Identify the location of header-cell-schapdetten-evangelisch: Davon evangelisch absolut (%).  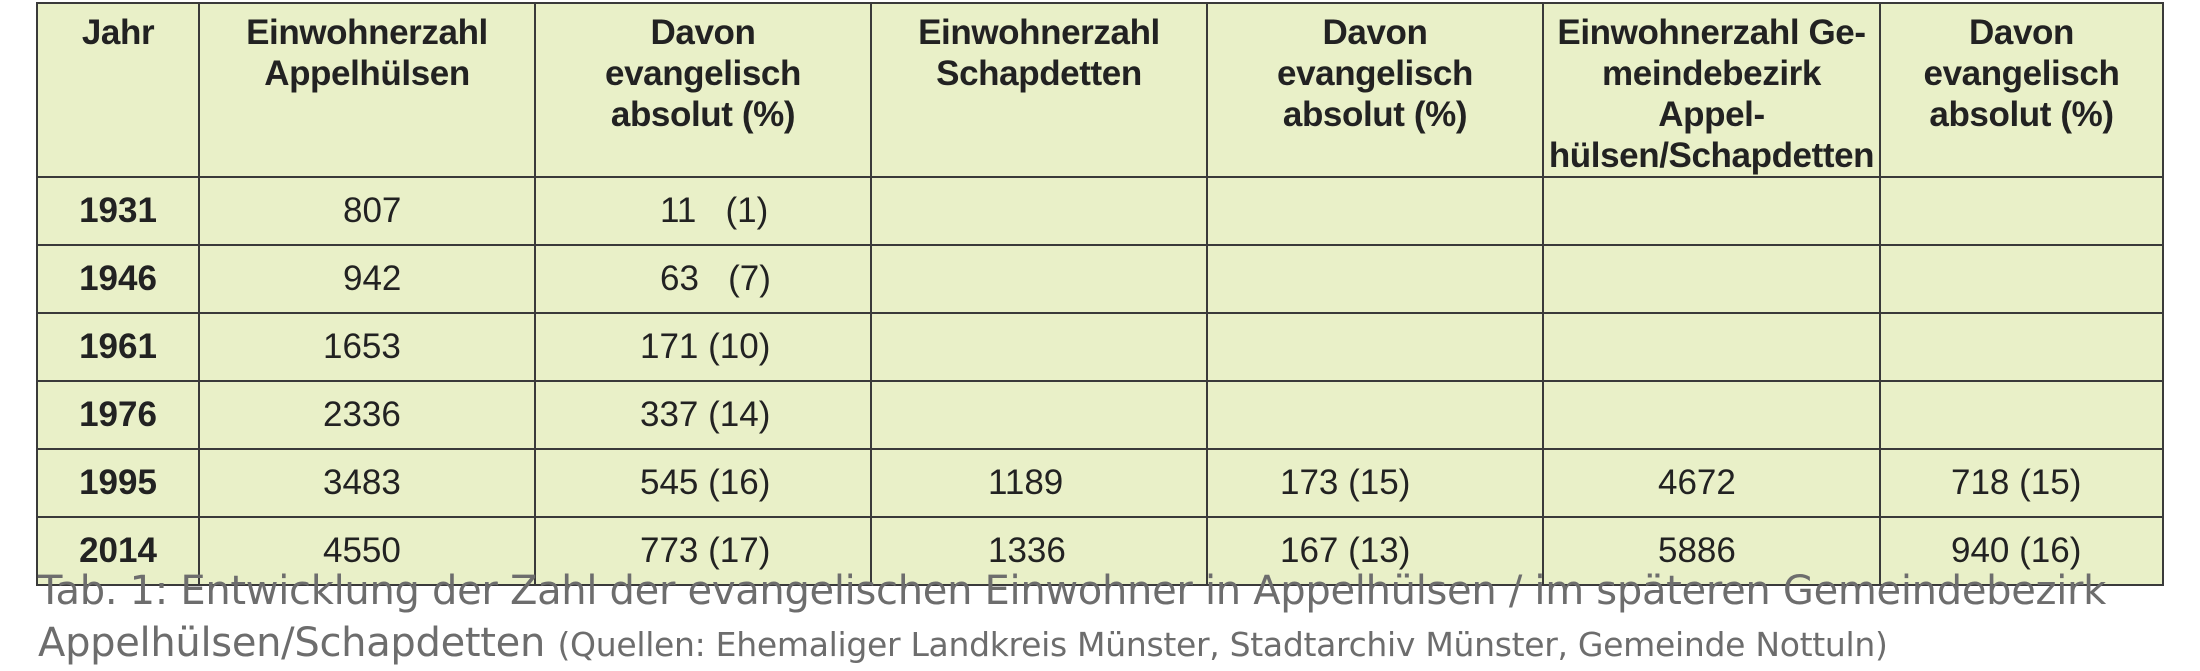
(1375, 90).